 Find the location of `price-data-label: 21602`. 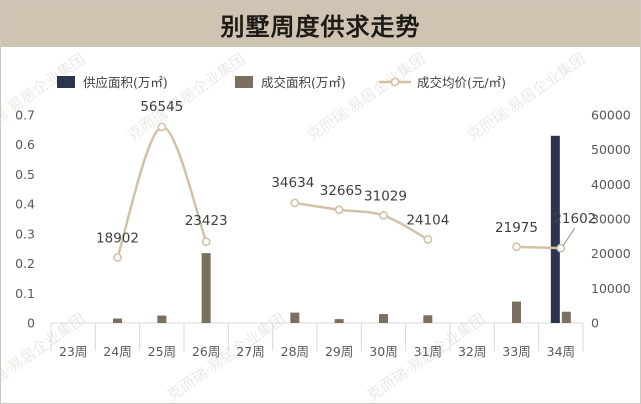

price-data-label: 21602 is located at coordinates (574, 219).